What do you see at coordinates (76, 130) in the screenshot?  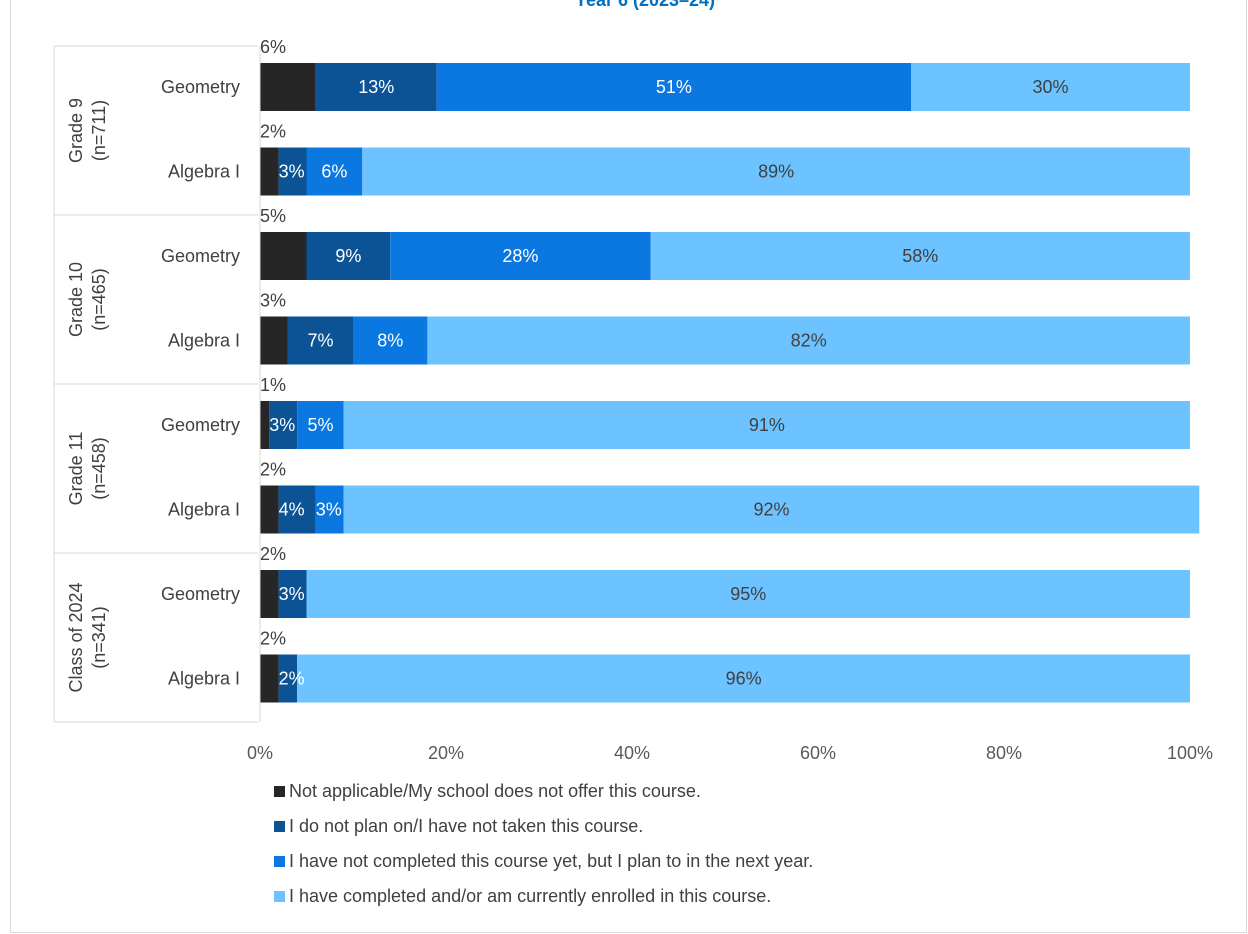 I see `group-label: Grade 9` at bounding box center [76, 130].